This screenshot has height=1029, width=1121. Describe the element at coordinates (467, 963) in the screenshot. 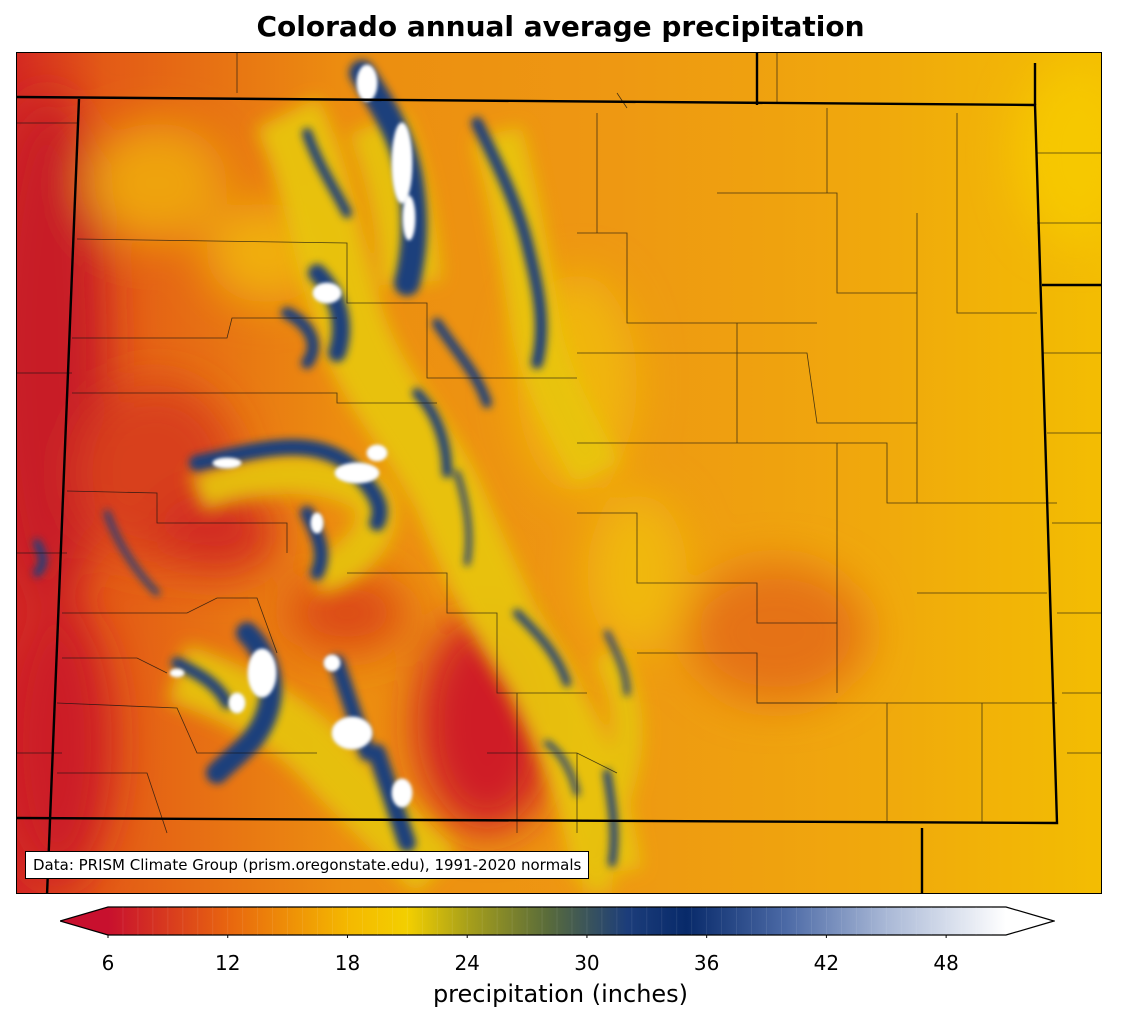

I see `colorbar-tick-label: 24` at that location.